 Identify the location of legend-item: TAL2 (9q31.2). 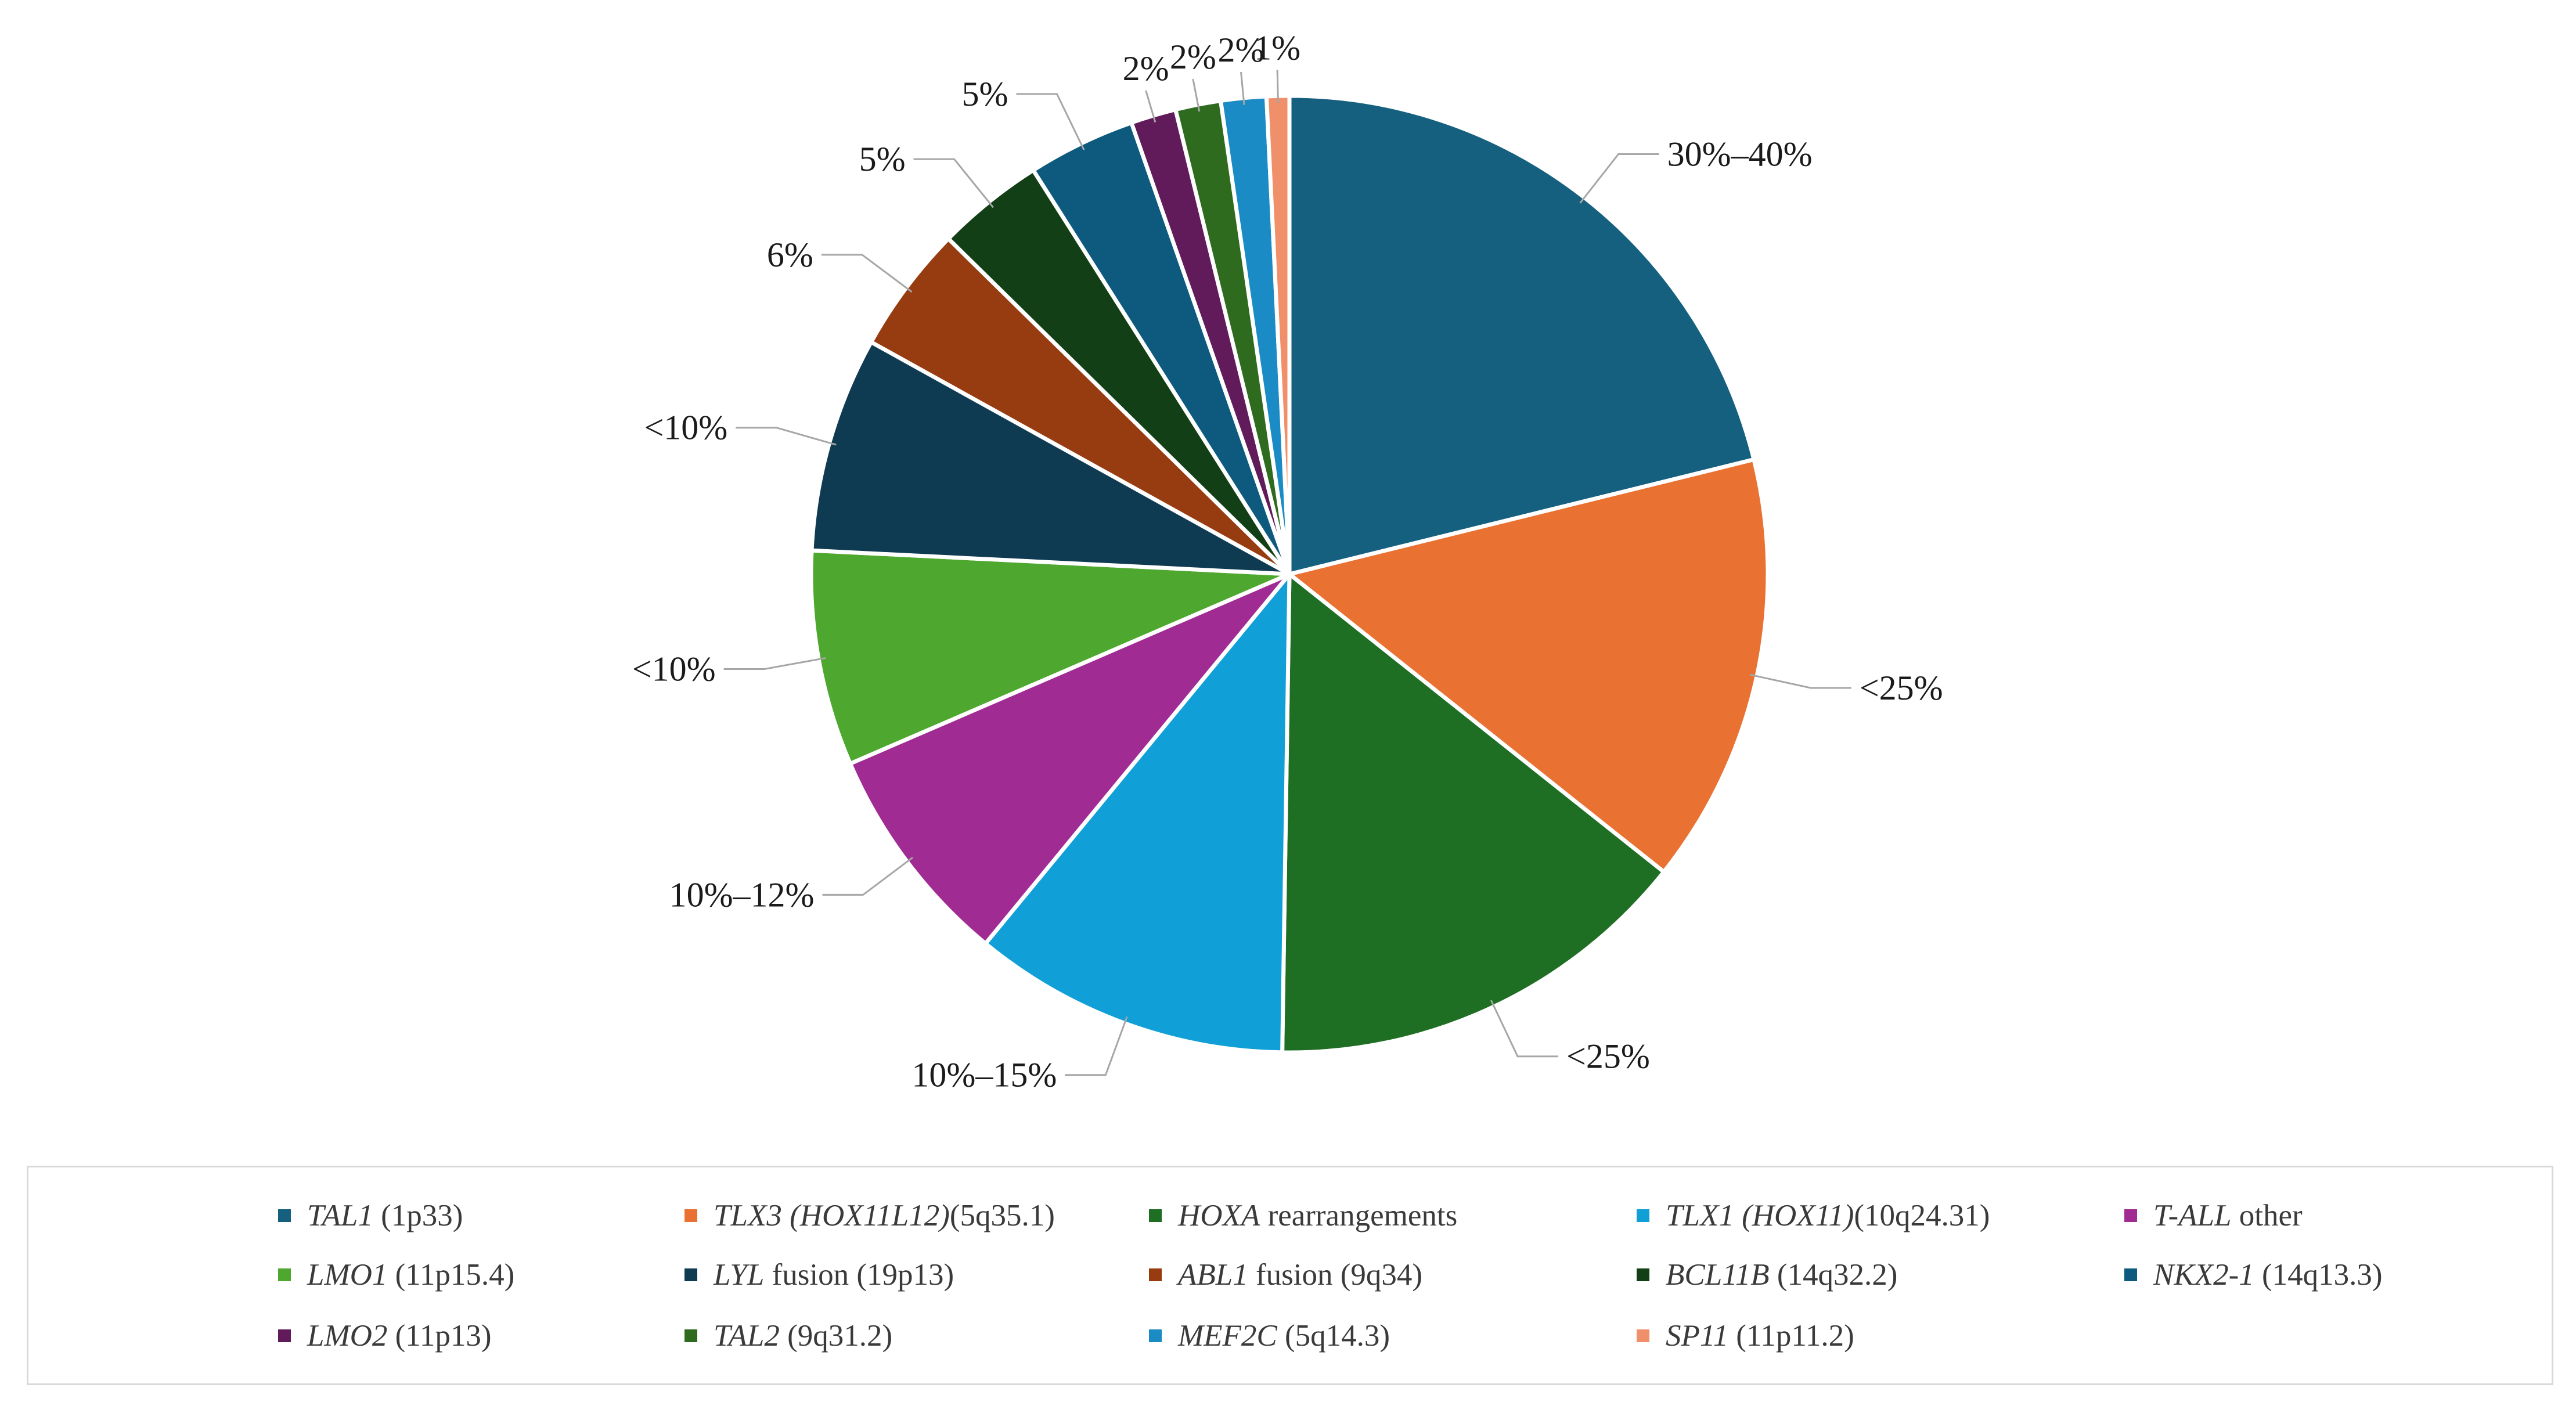
(788, 1336).